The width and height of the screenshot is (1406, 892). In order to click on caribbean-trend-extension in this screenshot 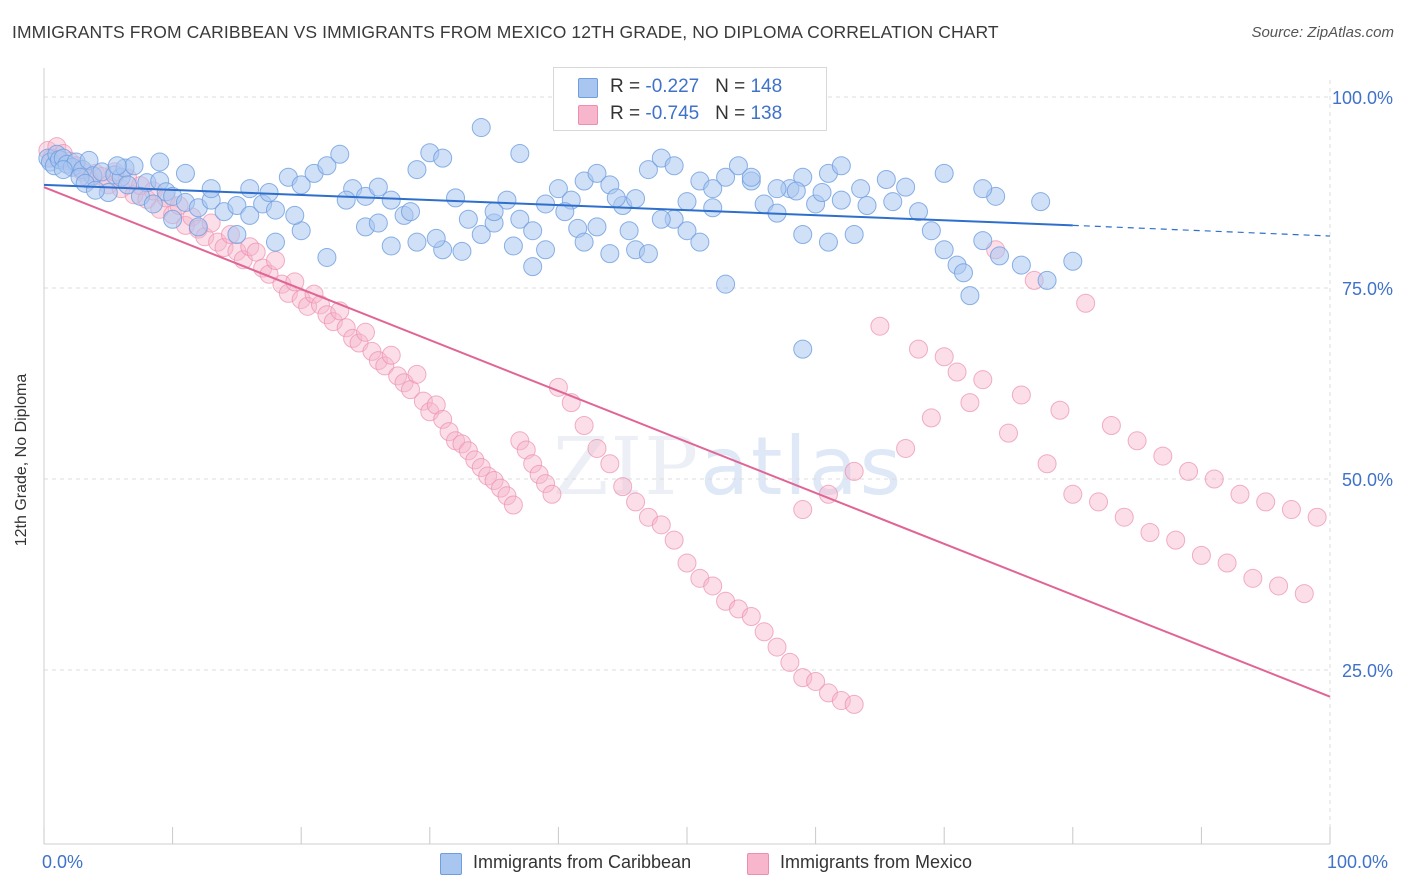, I will do `click(1201, 230)`.